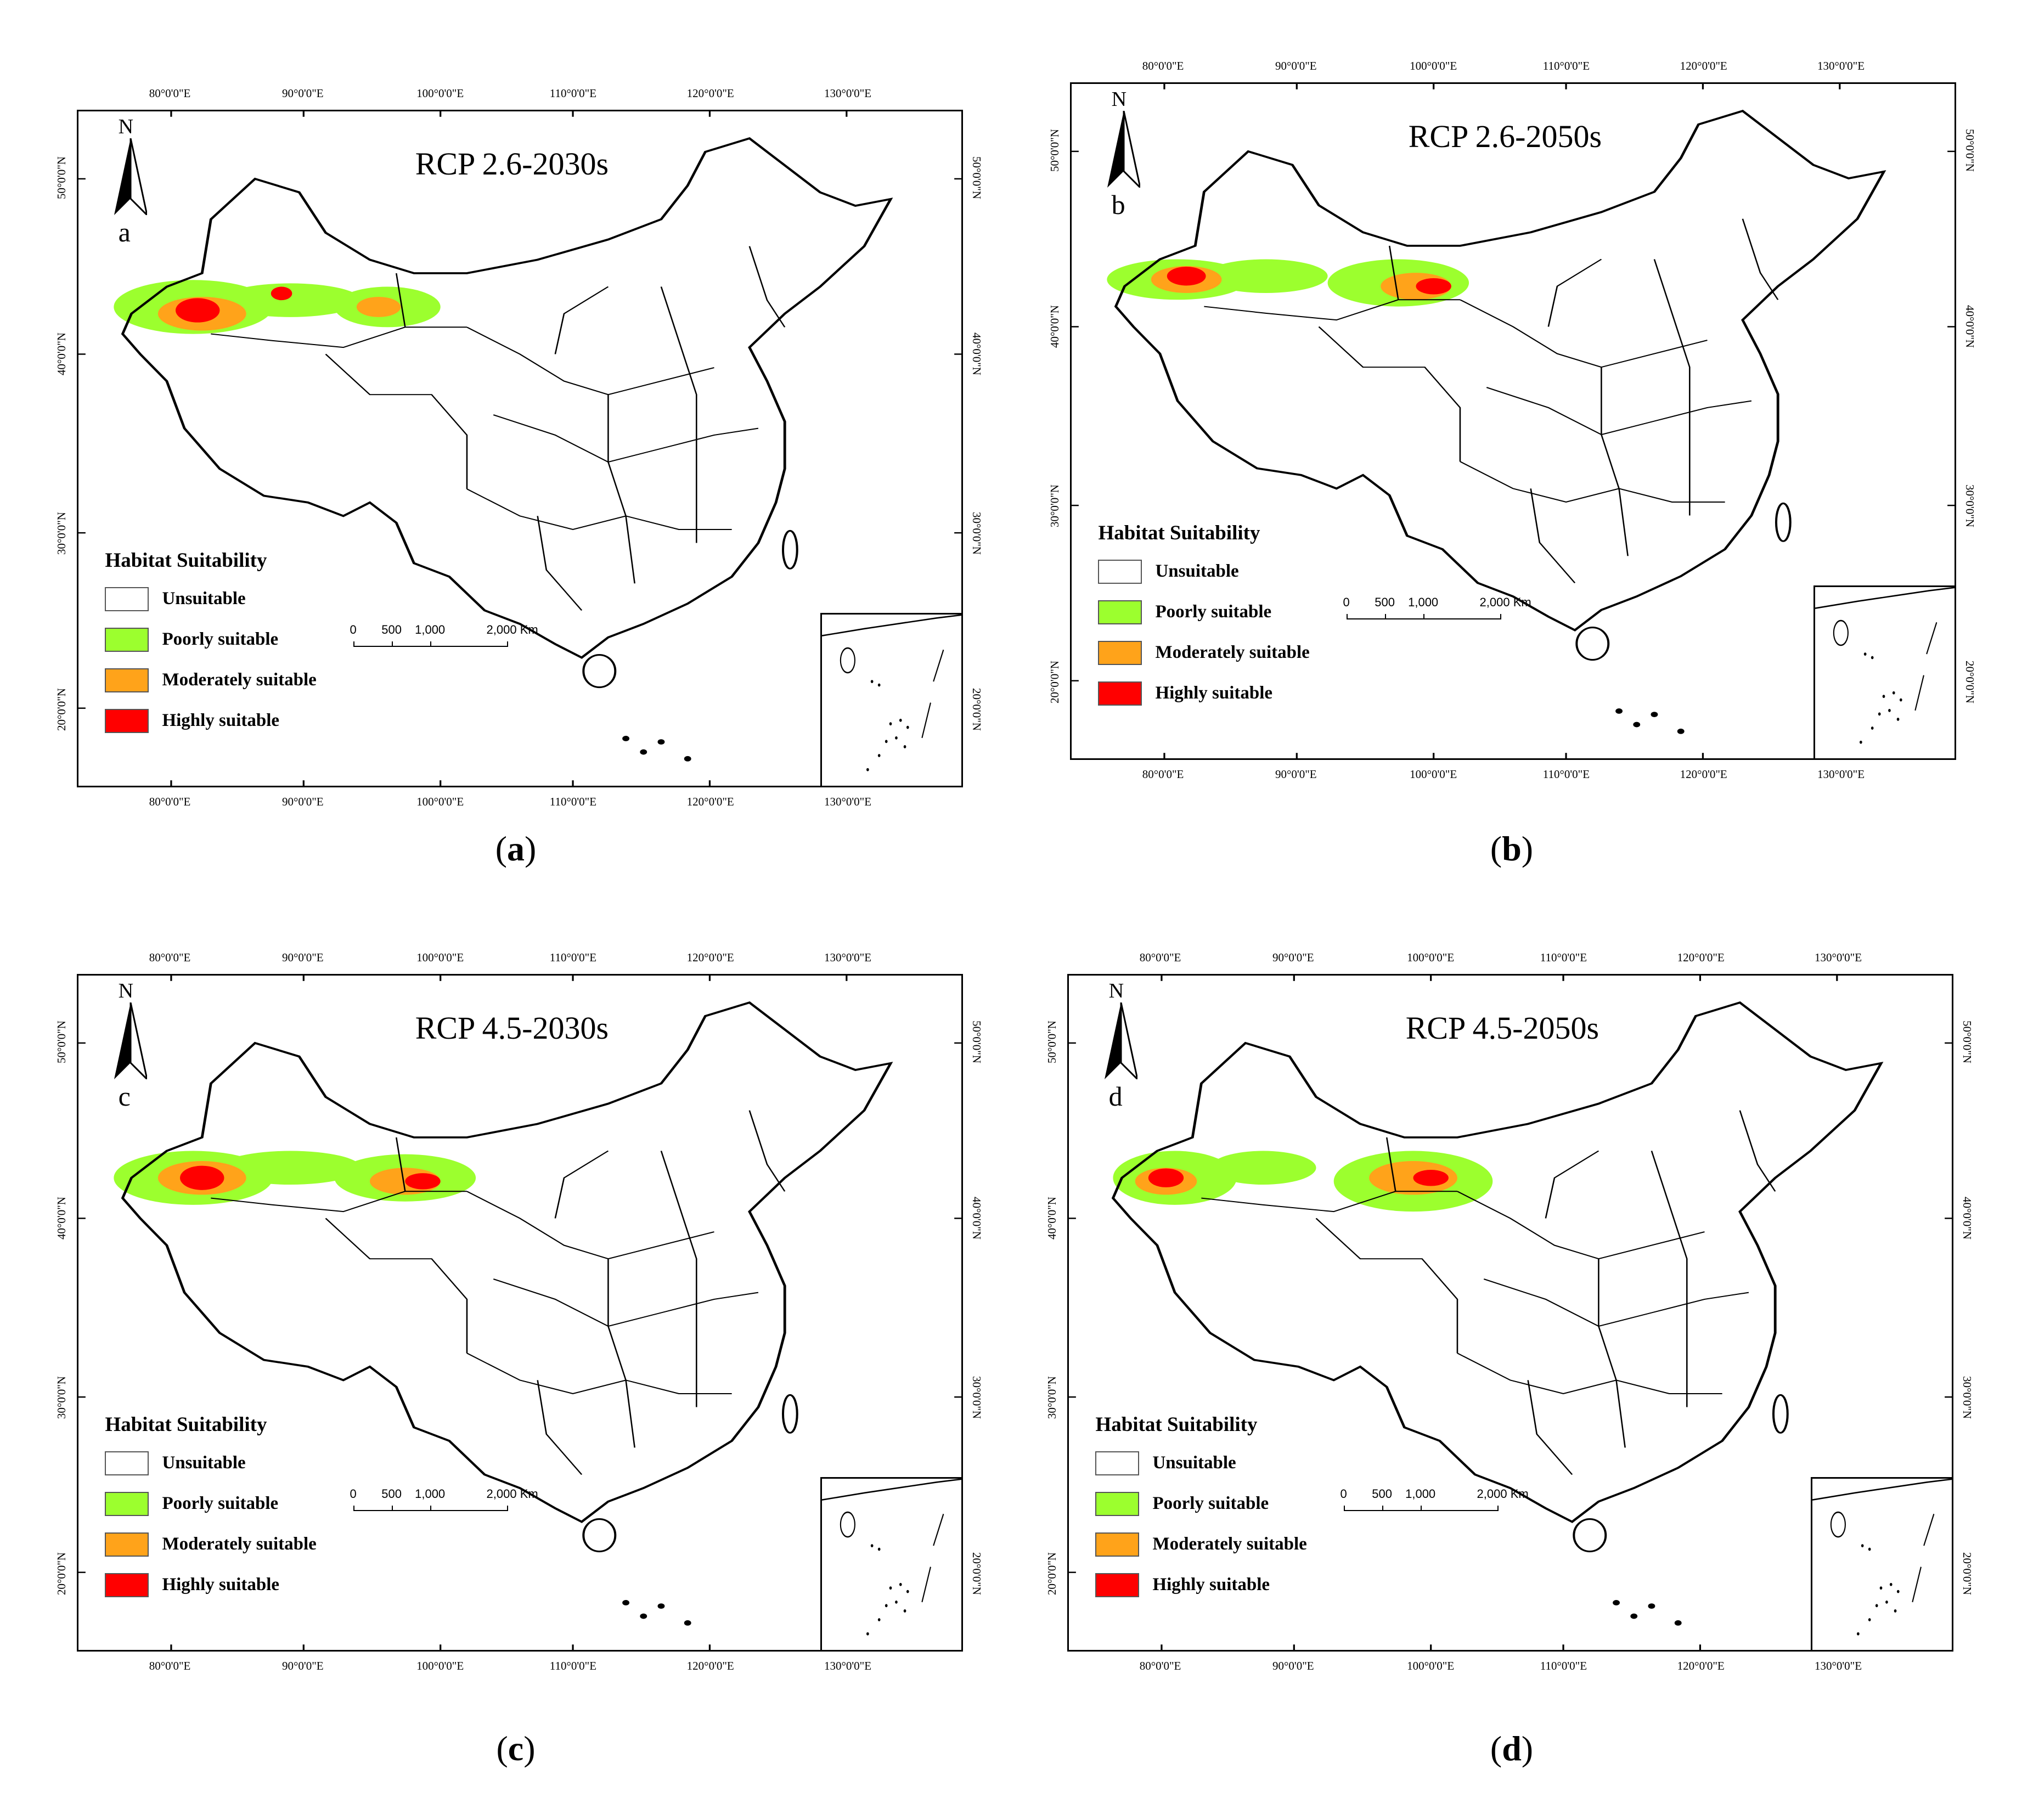  I want to click on suitability-zone-poor, so click(1266, 276).